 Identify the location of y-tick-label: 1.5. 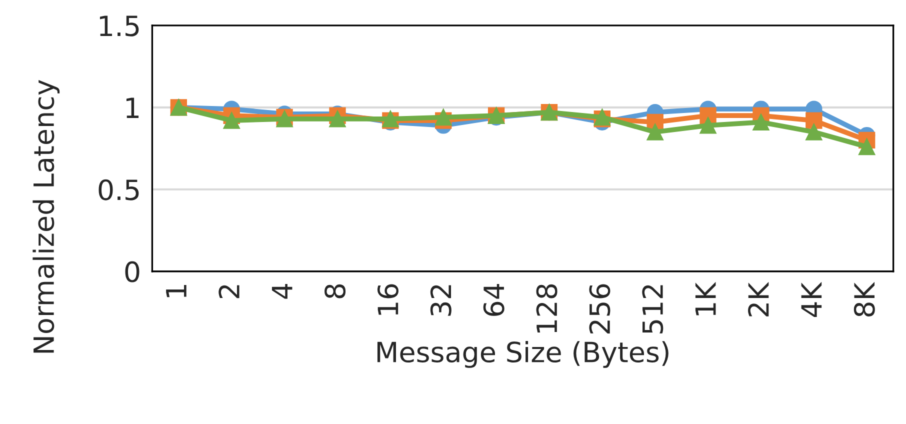
(119, 26).